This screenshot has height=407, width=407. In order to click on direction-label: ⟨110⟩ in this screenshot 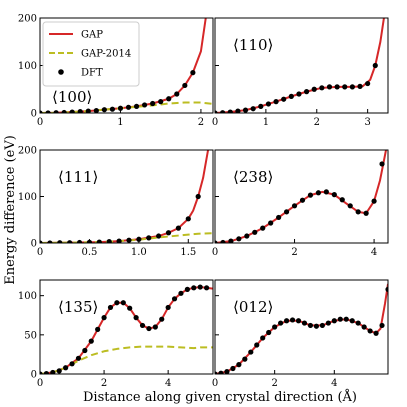, I will do `click(253, 45)`.